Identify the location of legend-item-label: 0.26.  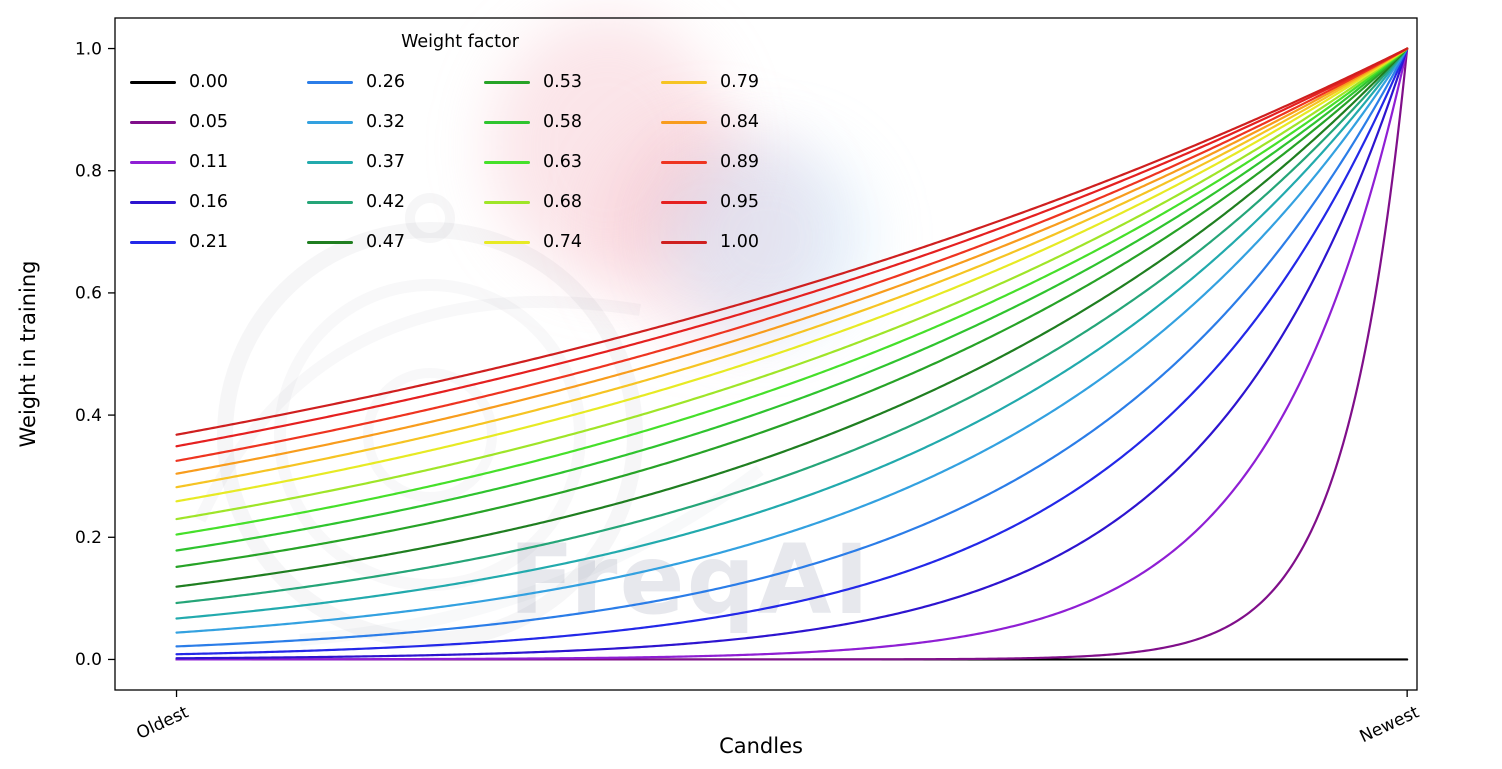
(385, 82).